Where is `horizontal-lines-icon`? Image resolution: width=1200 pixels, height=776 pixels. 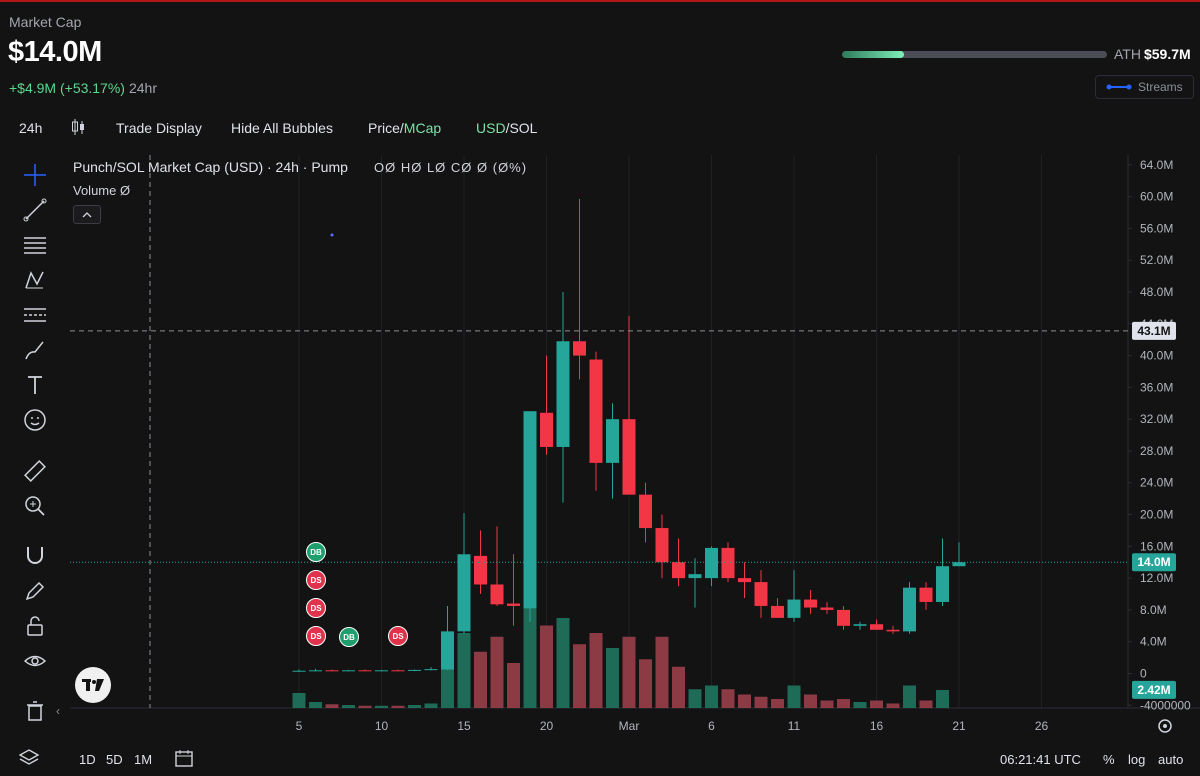 horizontal-lines-icon is located at coordinates (35, 245).